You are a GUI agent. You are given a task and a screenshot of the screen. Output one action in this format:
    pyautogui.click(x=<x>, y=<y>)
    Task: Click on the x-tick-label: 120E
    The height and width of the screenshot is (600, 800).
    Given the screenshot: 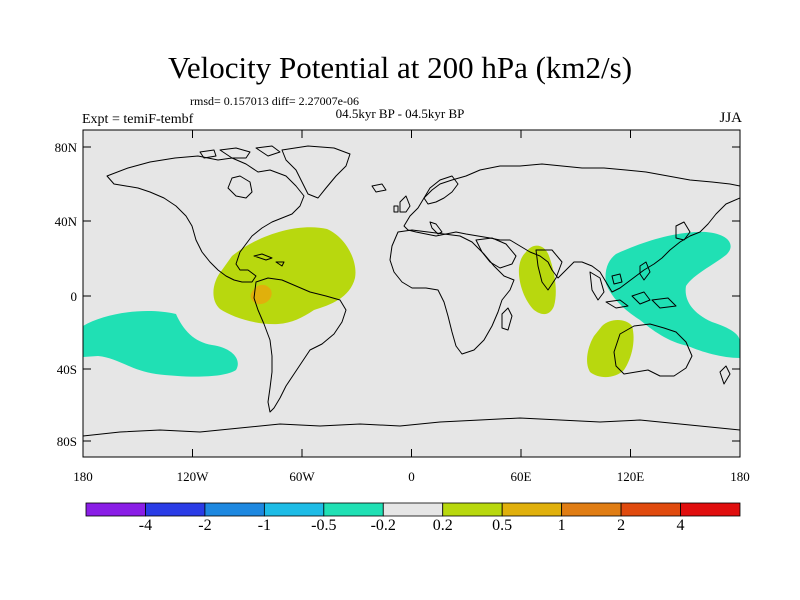 What is the action you would take?
    pyautogui.click(x=631, y=476)
    